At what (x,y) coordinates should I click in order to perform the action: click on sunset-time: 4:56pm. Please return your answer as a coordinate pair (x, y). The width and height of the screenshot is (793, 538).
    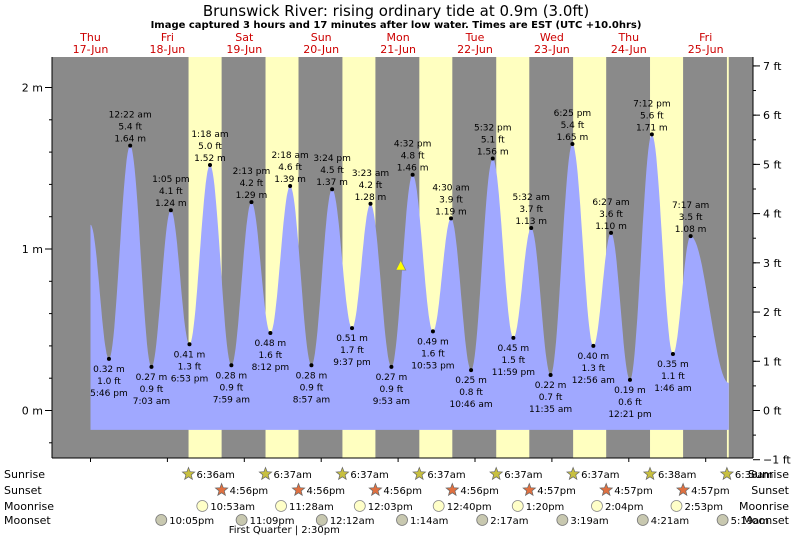
    Looking at the image, I should click on (249, 491).